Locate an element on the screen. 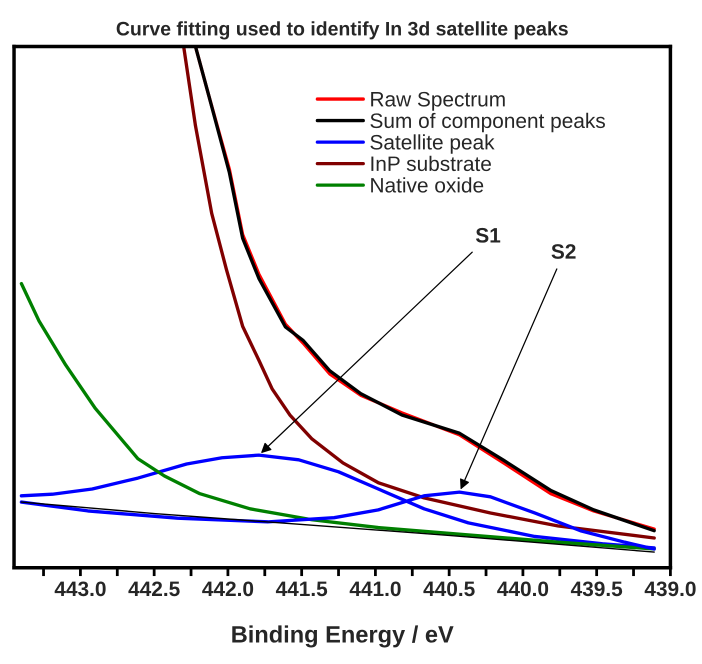 The height and width of the screenshot is (664, 702). legend-label: Native oxide is located at coordinates (427, 185).